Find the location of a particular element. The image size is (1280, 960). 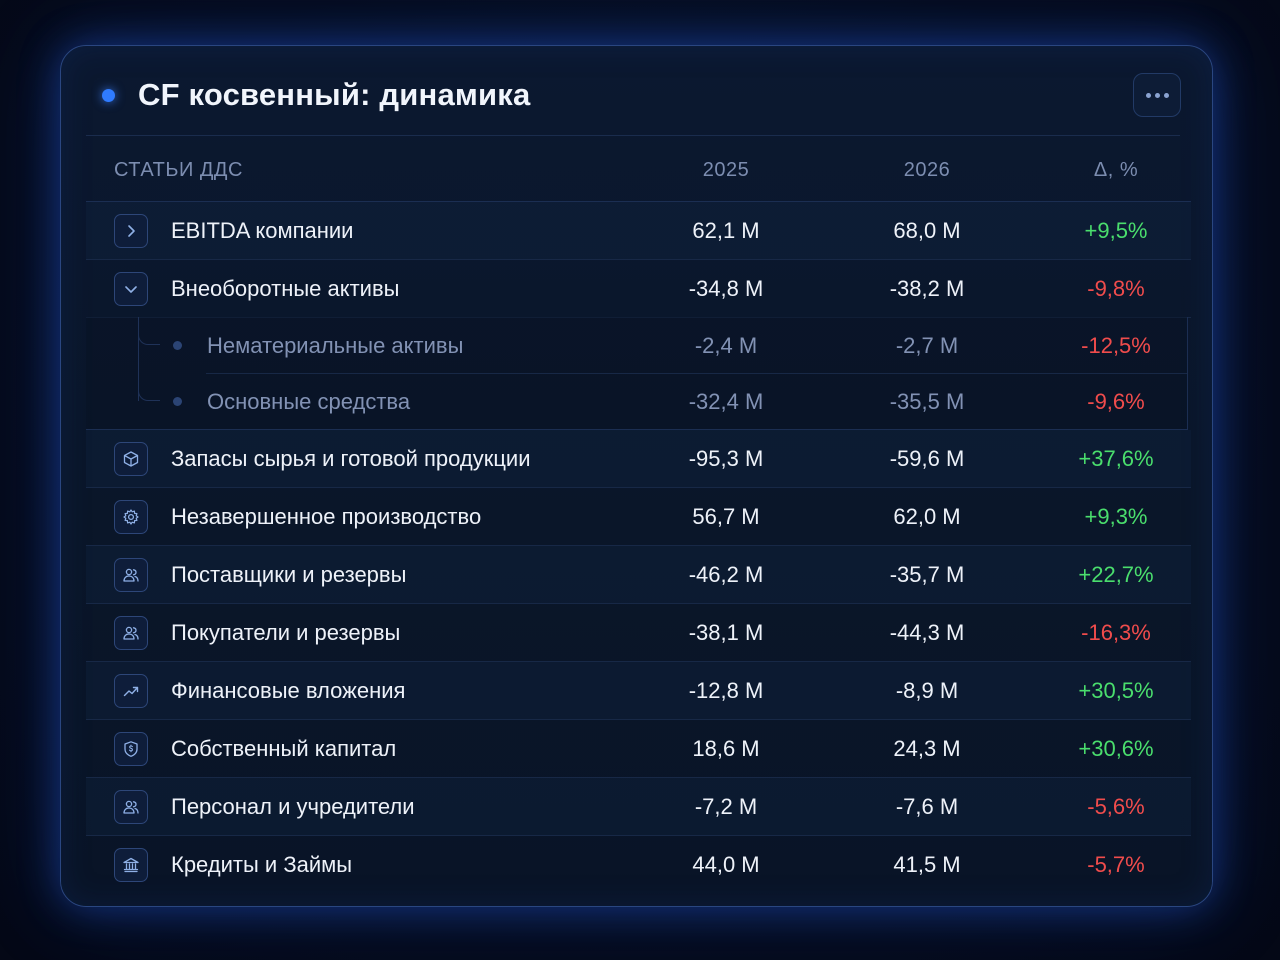

value-delta: +9,5% is located at coordinates (1116, 230).